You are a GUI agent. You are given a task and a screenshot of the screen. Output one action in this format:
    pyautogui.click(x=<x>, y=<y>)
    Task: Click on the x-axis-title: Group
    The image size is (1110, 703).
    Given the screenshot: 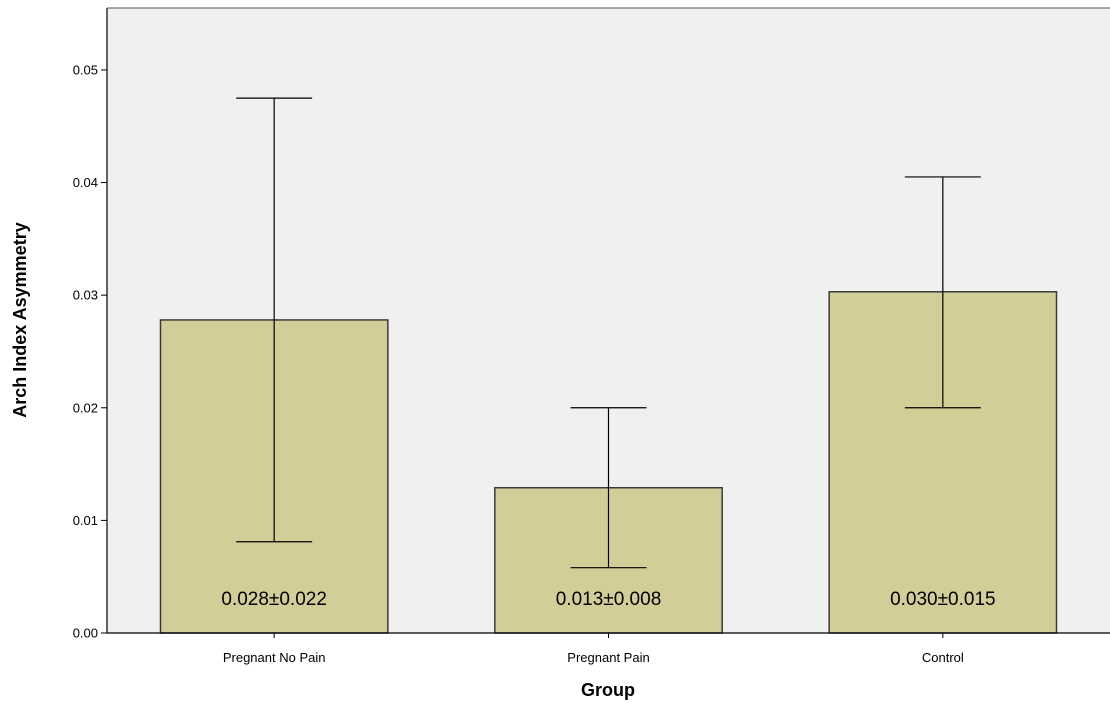 What is the action you would take?
    pyautogui.click(x=608, y=690)
    